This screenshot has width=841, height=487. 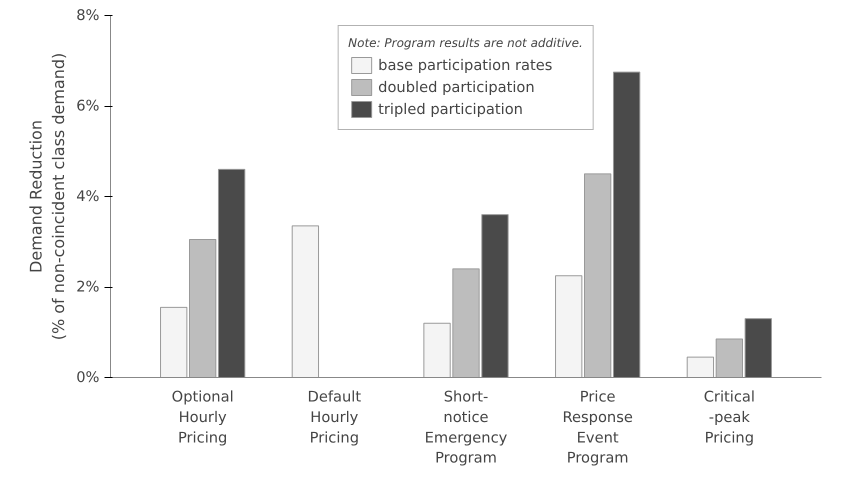 I want to click on y-axis-title: Demand Reduction (% of non-coincident class demand), so click(x=47, y=196).